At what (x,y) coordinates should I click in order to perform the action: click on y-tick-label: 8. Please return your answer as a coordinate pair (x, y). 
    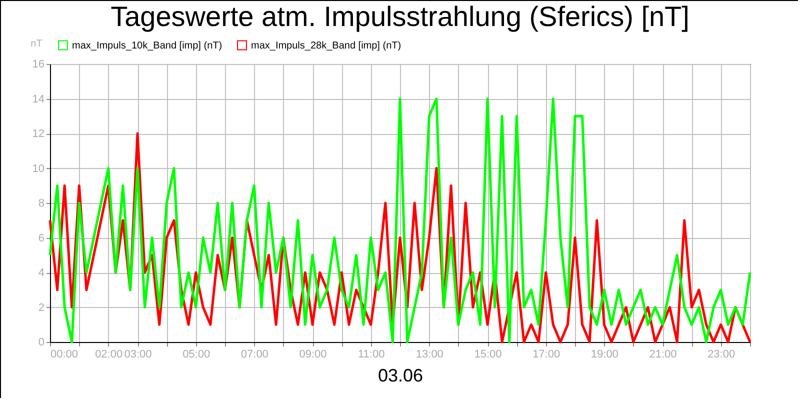
    Looking at the image, I should click on (41, 204).